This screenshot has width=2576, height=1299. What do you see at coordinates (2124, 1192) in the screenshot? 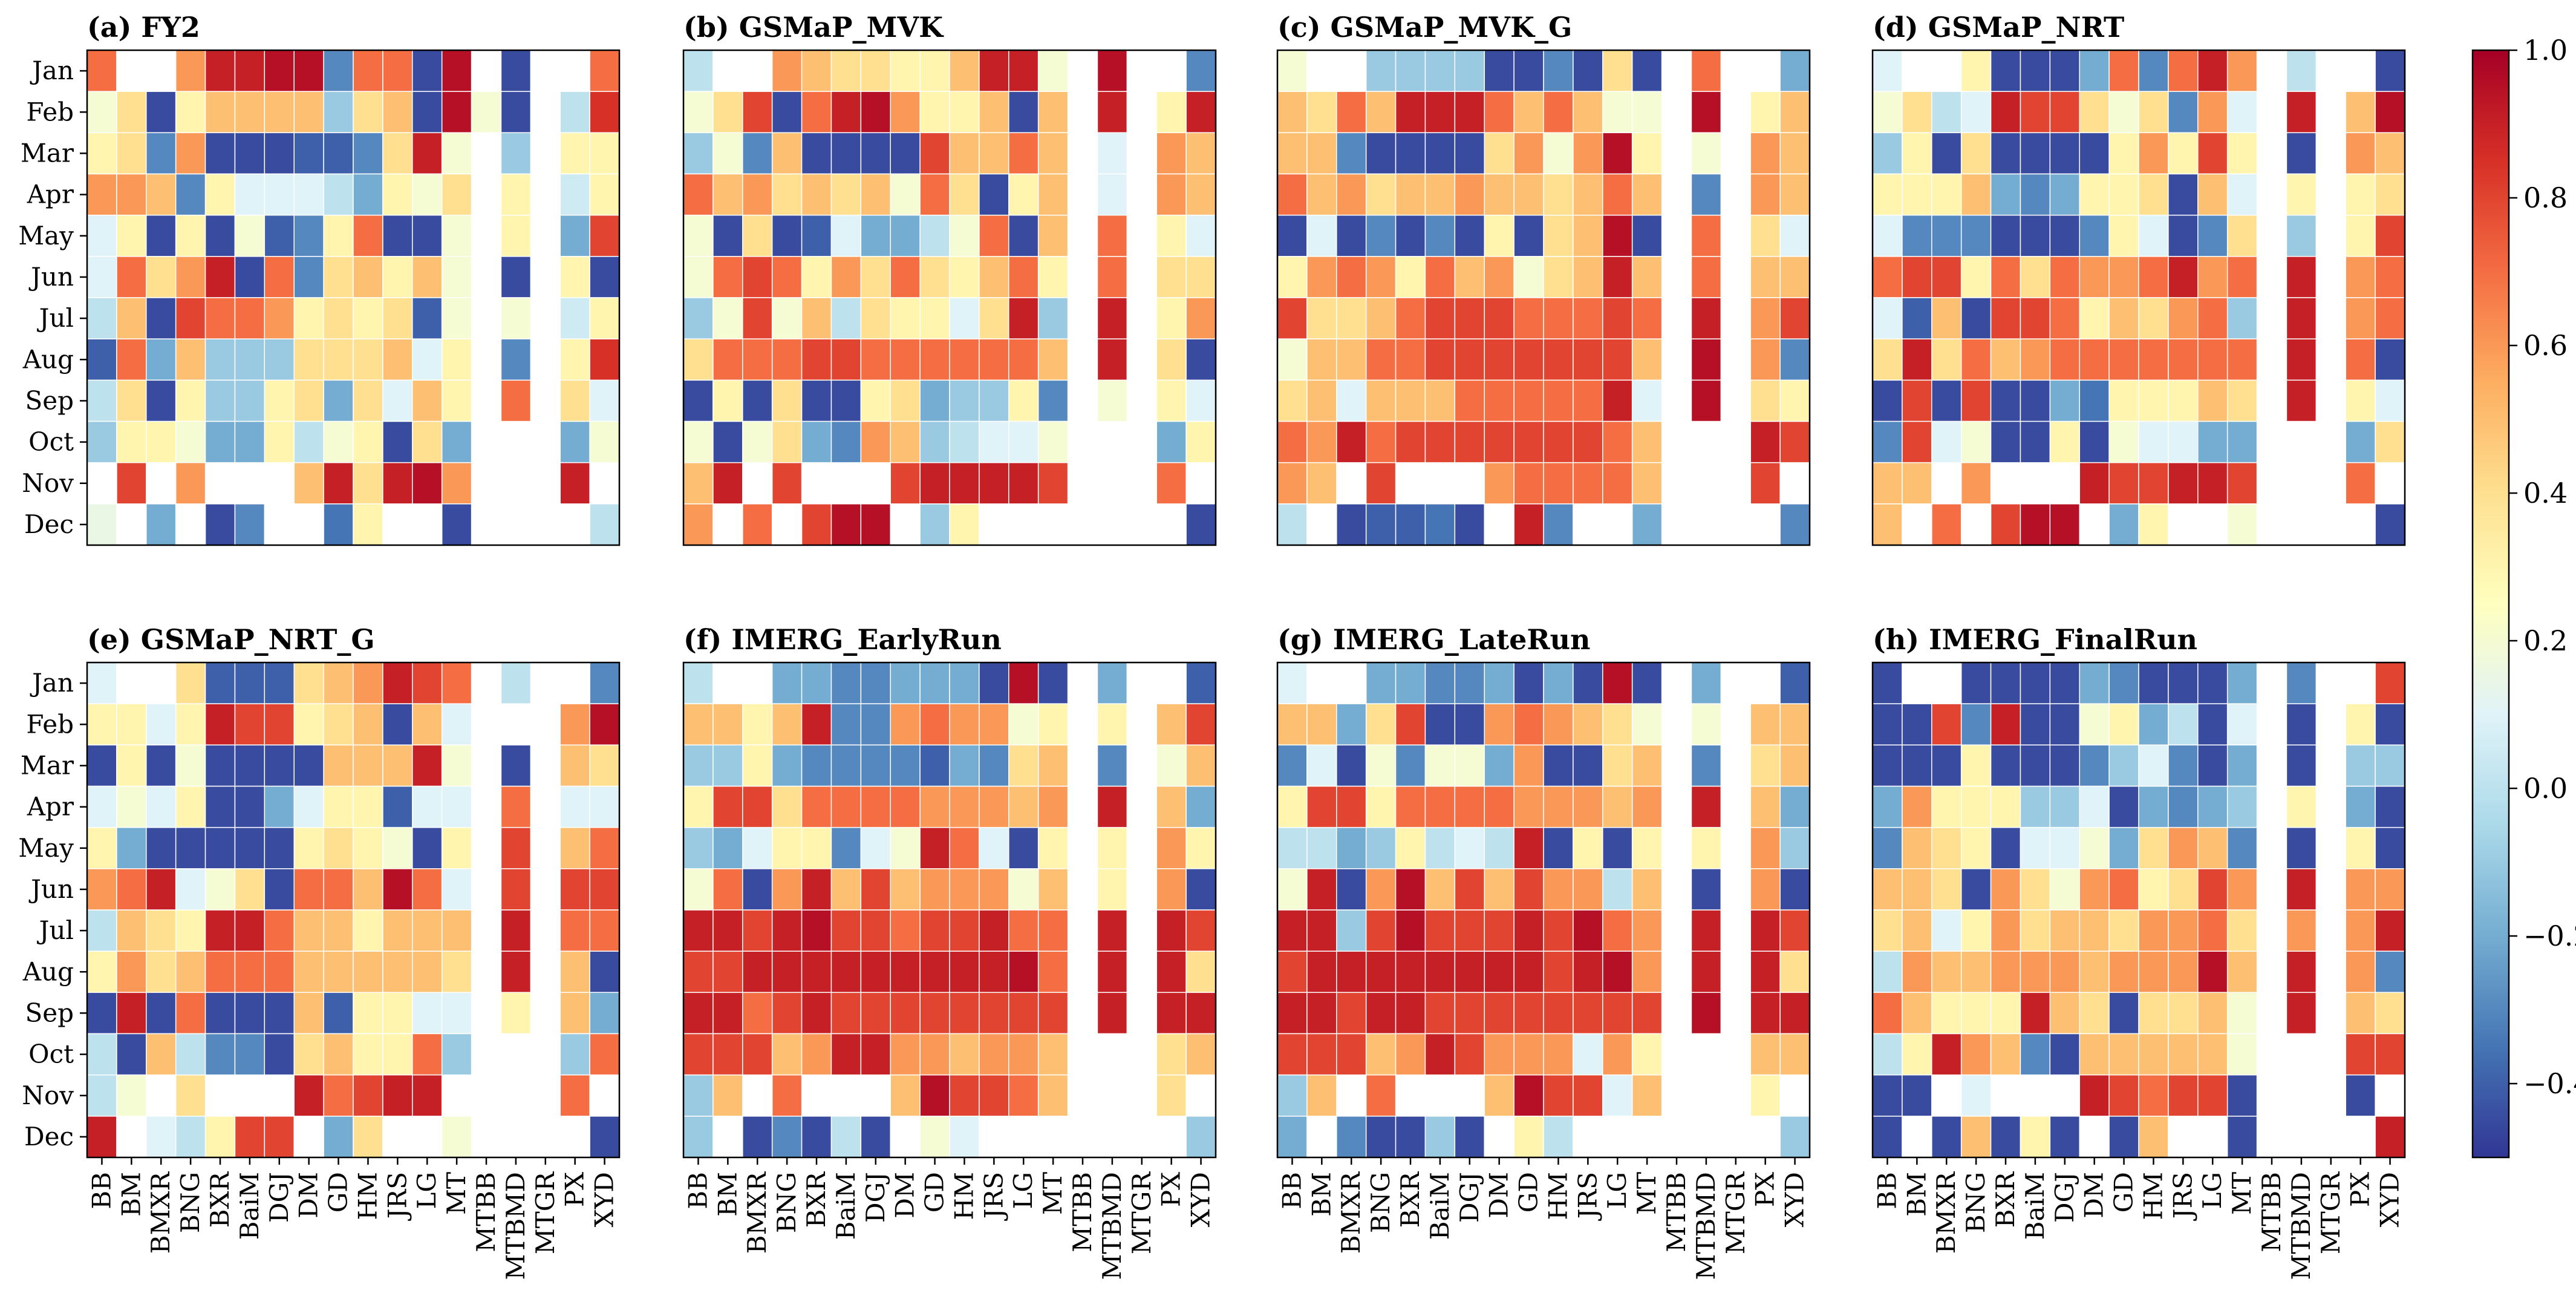
I see `x-tick-label: GD` at bounding box center [2124, 1192].